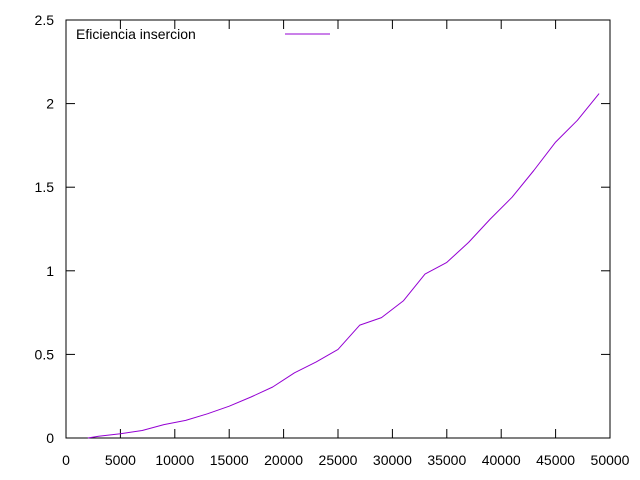 The height and width of the screenshot is (480, 640). I want to click on y-tick-label: 1, so click(50, 271).